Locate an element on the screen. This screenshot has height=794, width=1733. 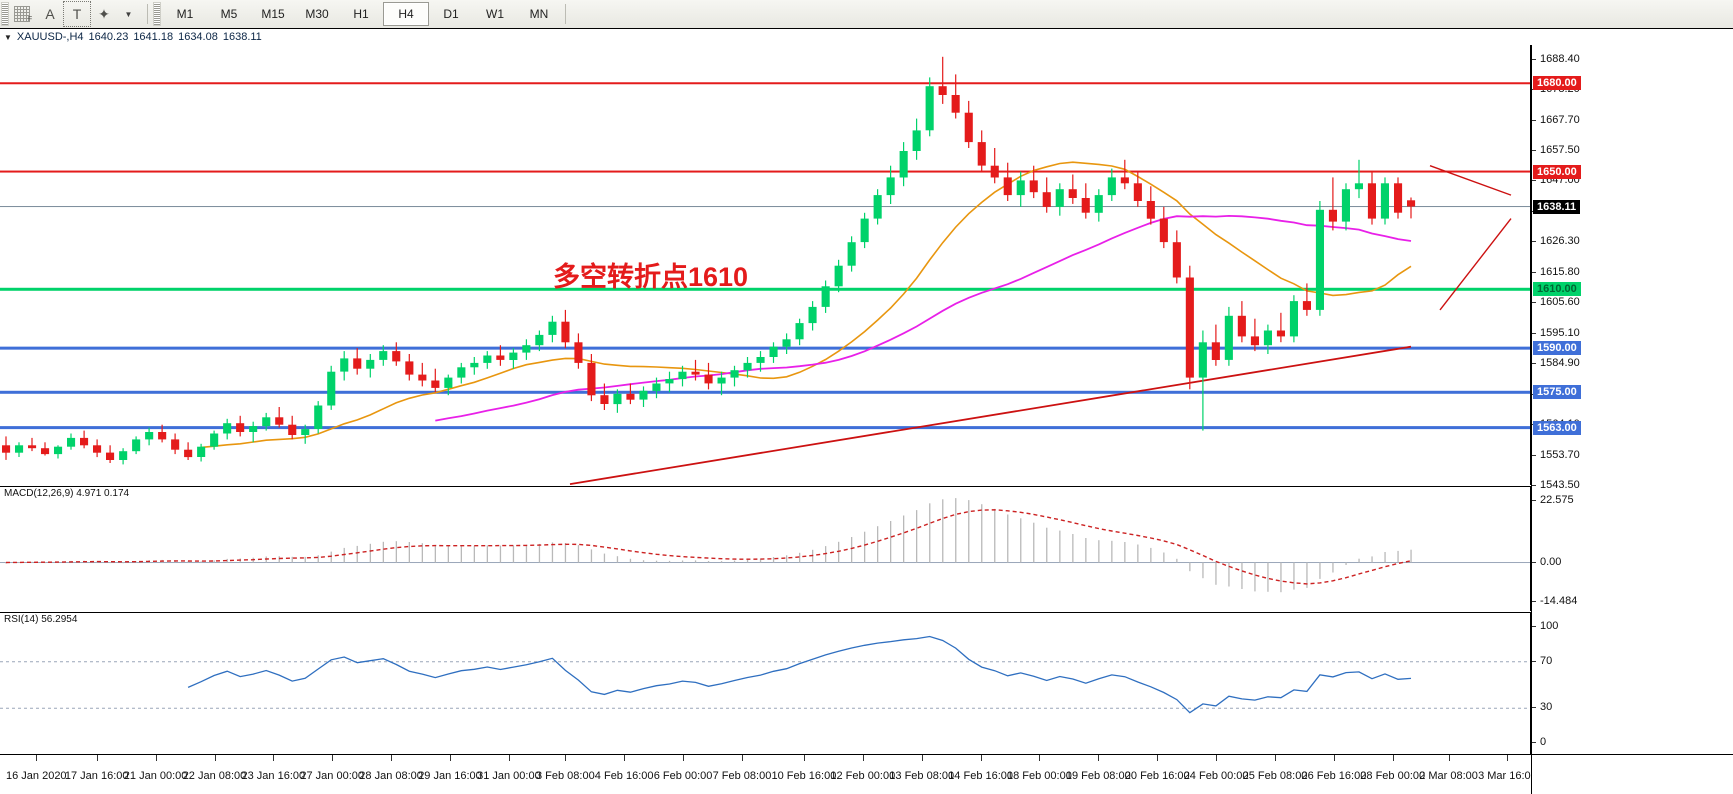
price-level-badge: 1650.00 is located at coordinates (1557, 171).